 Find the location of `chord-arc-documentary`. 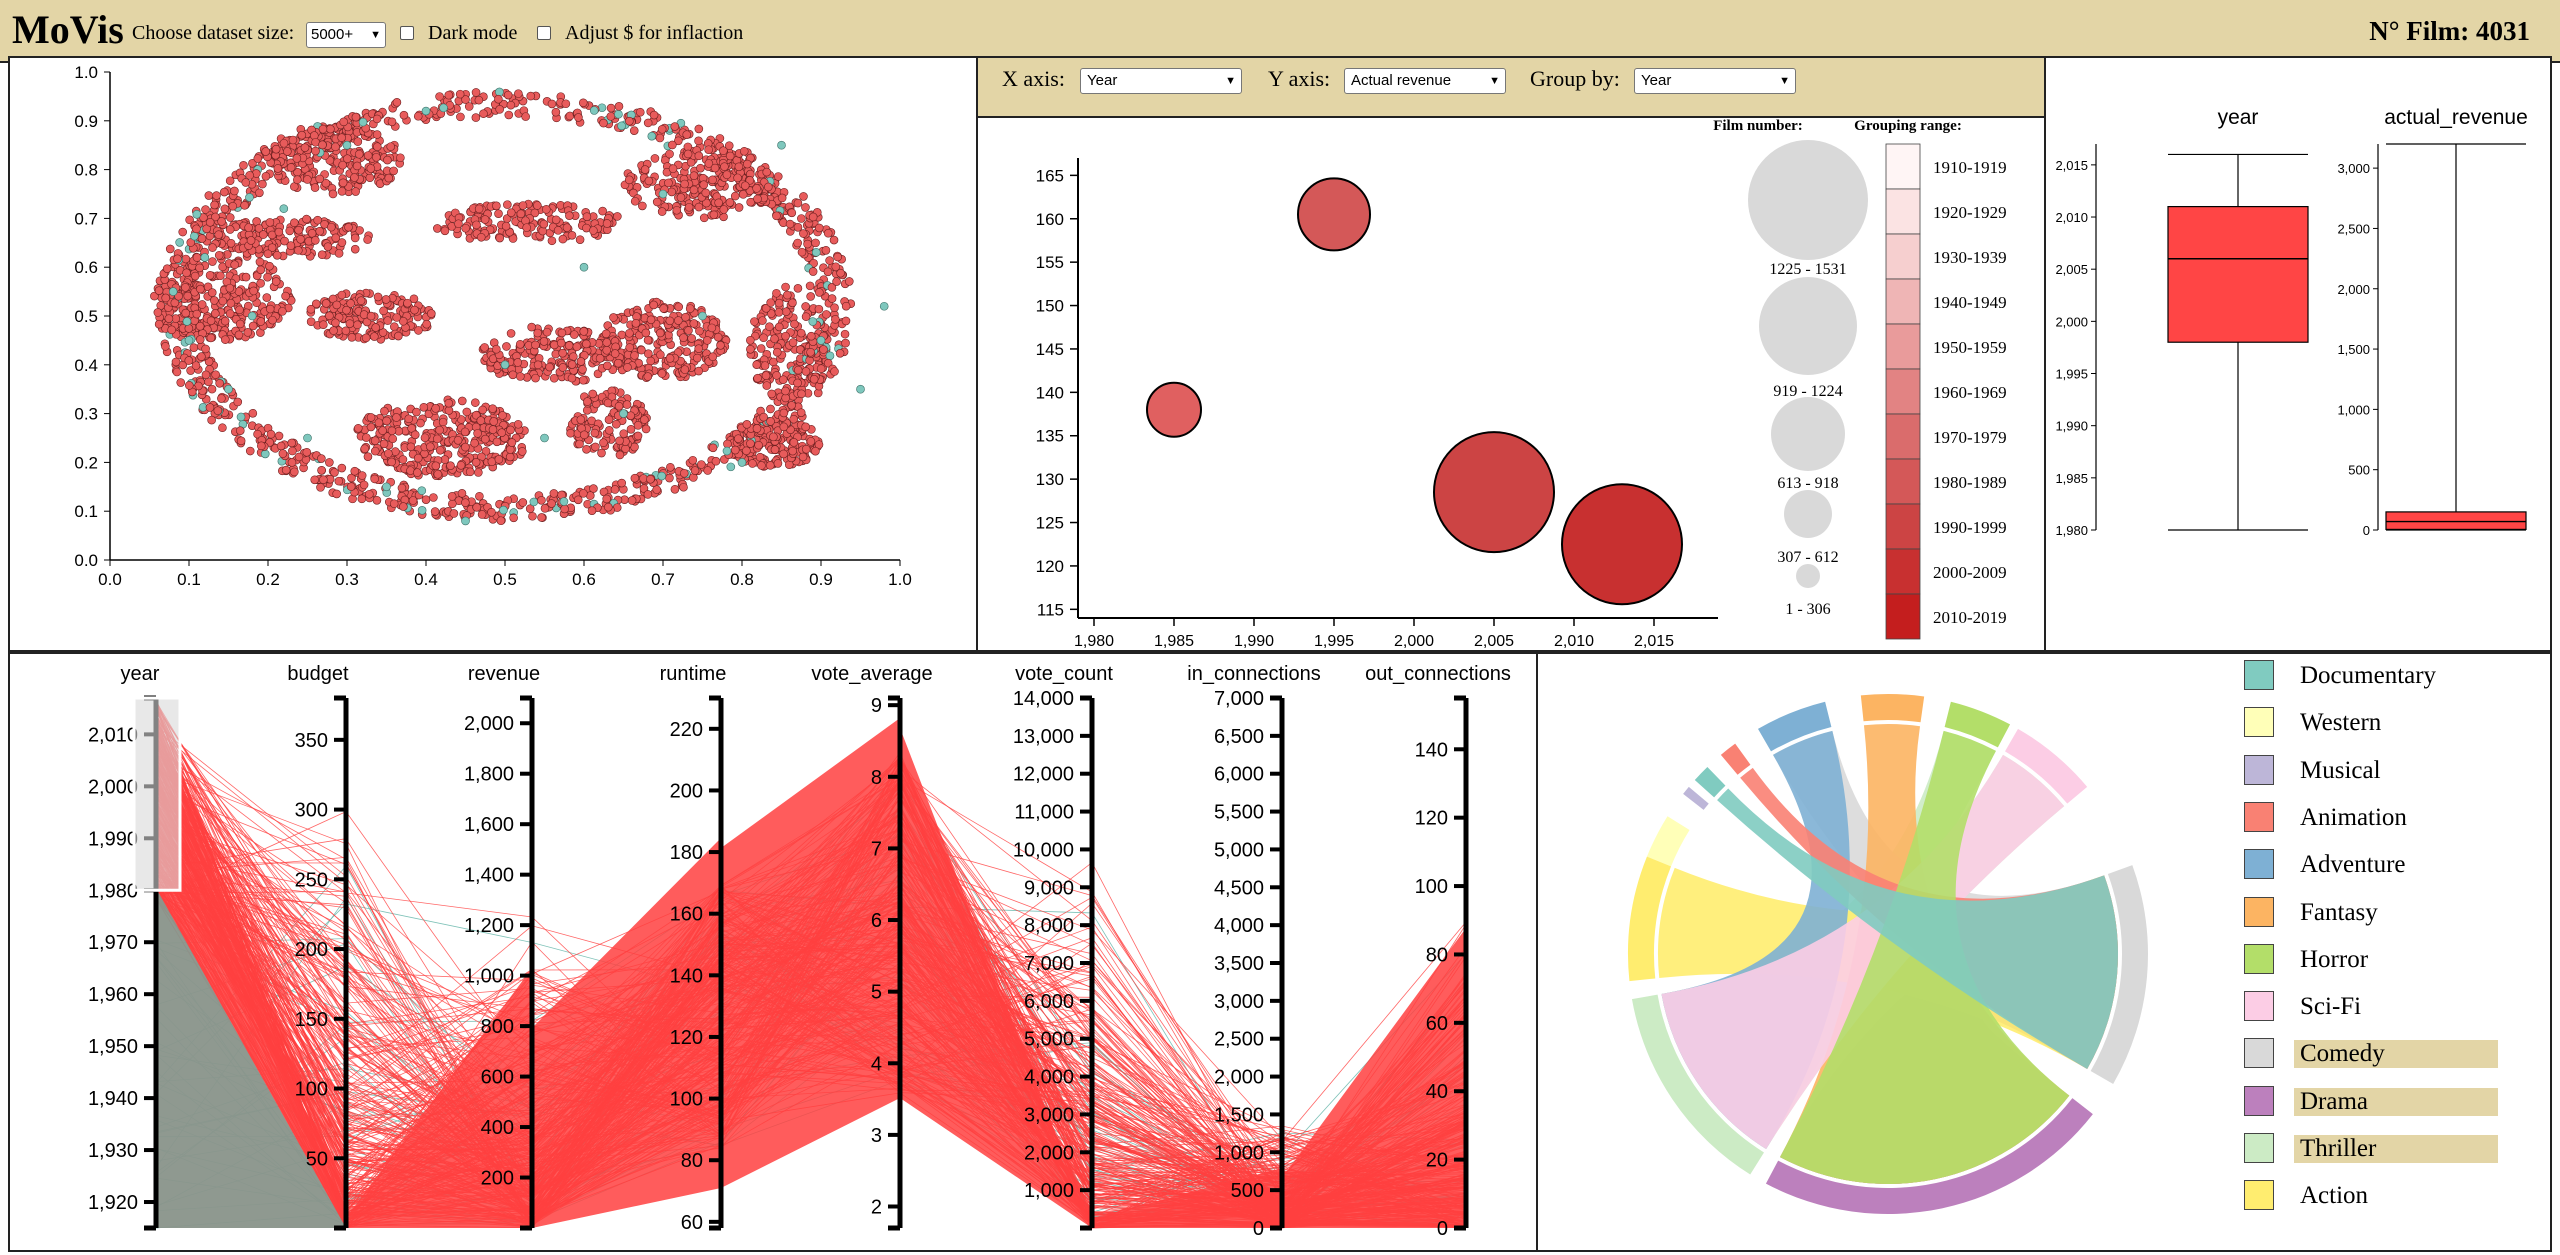

chord-arc-documentary is located at coordinates (1710, 782).